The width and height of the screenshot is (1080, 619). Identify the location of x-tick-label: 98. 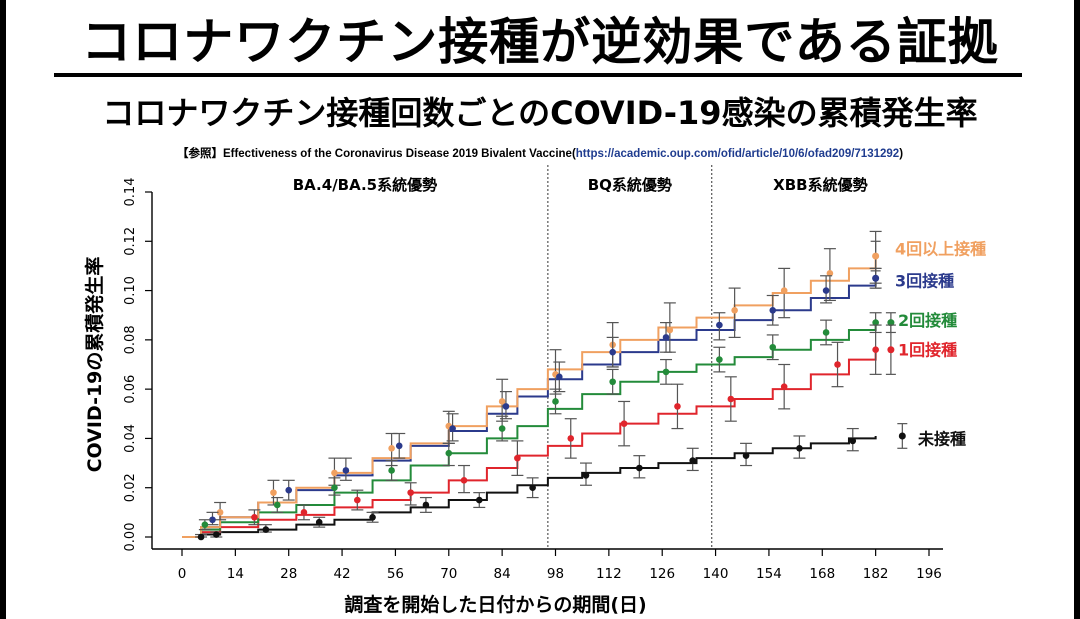
(555, 574).